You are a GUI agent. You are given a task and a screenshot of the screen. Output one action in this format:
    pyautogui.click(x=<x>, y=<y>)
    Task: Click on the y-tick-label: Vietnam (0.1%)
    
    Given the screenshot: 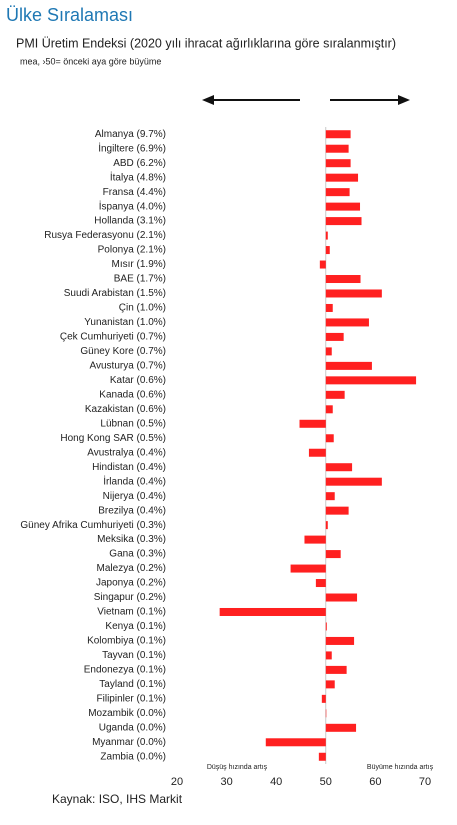 What is the action you would take?
    pyautogui.click(x=131, y=612)
    